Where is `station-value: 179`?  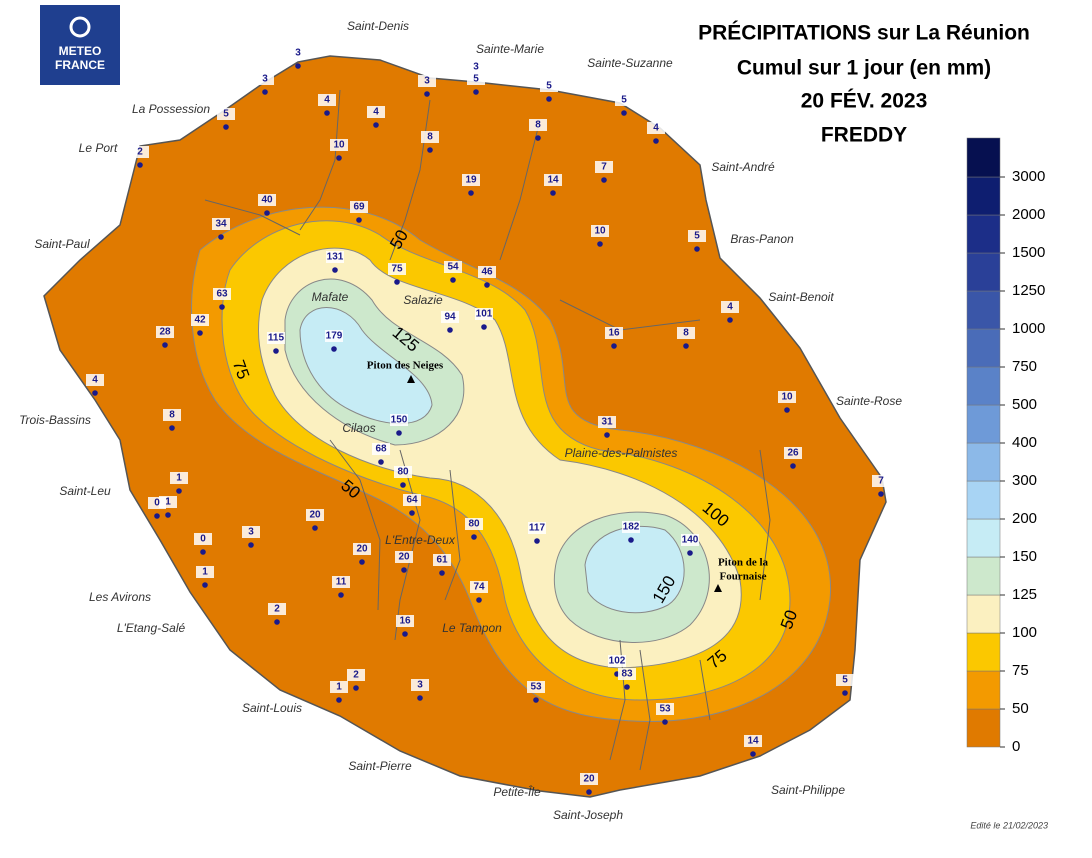 station-value: 179 is located at coordinates (334, 336).